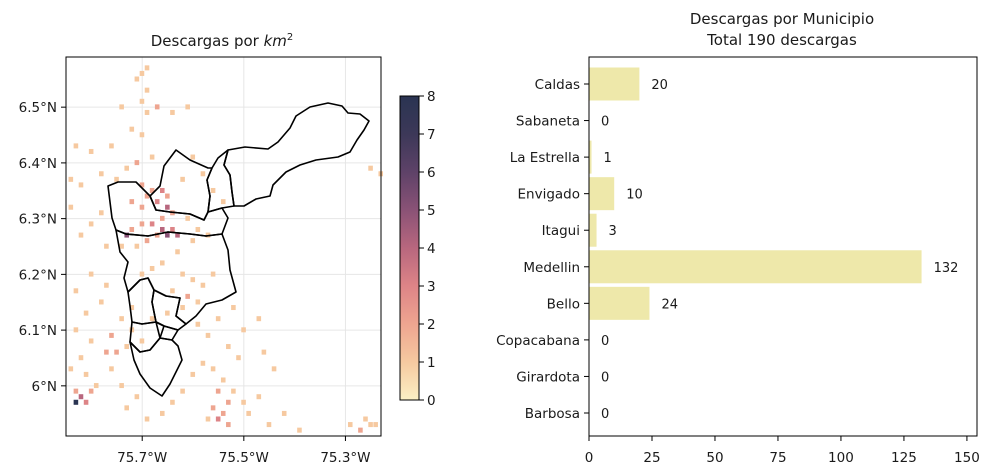  Describe the element at coordinates (275, 41) in the screenshot. I see `map-title-unit: km` at that location.